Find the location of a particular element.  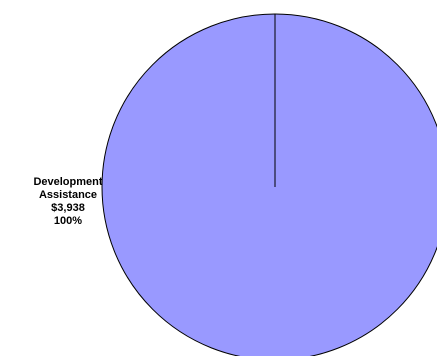

slice-percent-label: 100% is located at coordinates (68, 221).